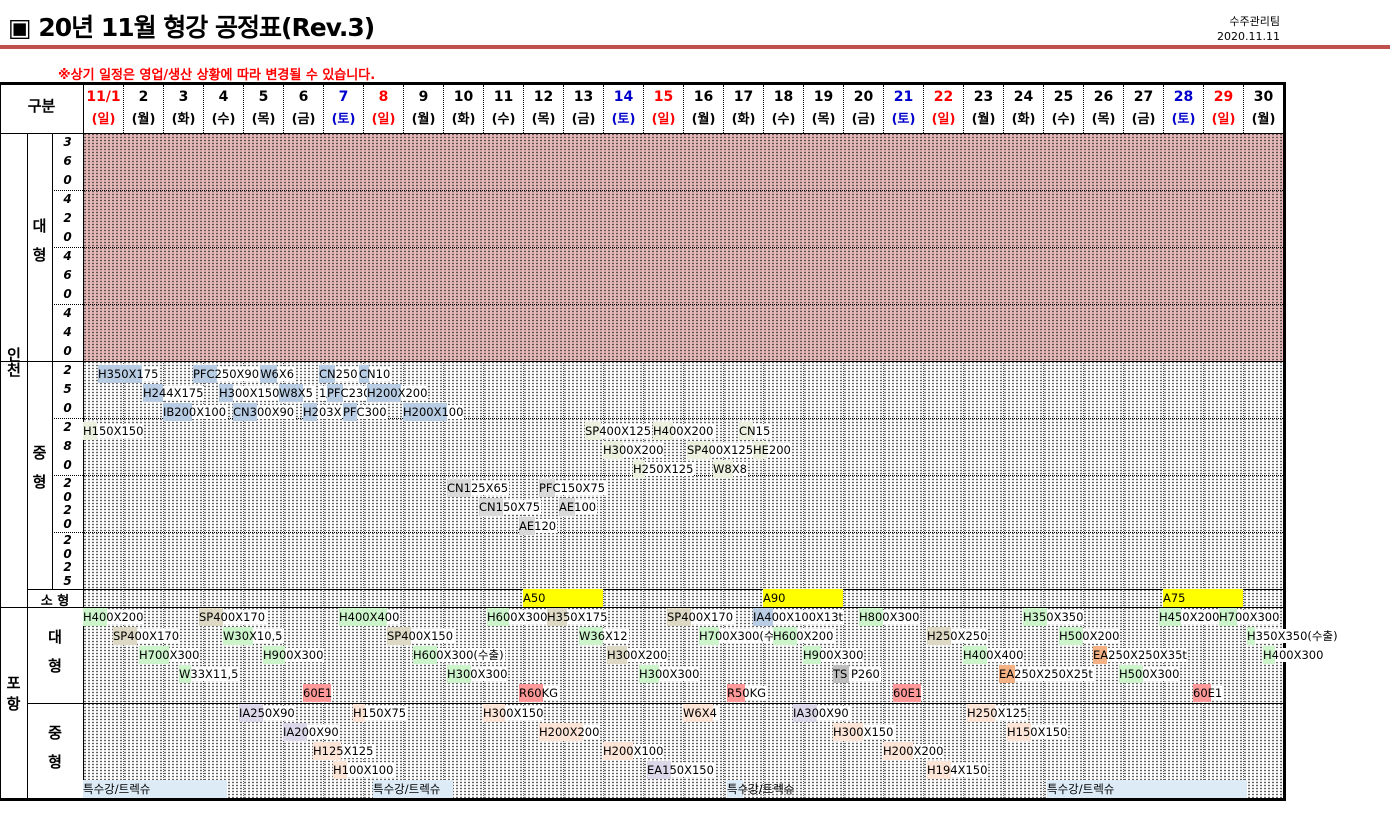 The width and height of the screenshot is (1390, 830). What do you see at coordinates (538, 526) in the screenshot?
I see `item-label: AE120` at bounding box center [538, 526].